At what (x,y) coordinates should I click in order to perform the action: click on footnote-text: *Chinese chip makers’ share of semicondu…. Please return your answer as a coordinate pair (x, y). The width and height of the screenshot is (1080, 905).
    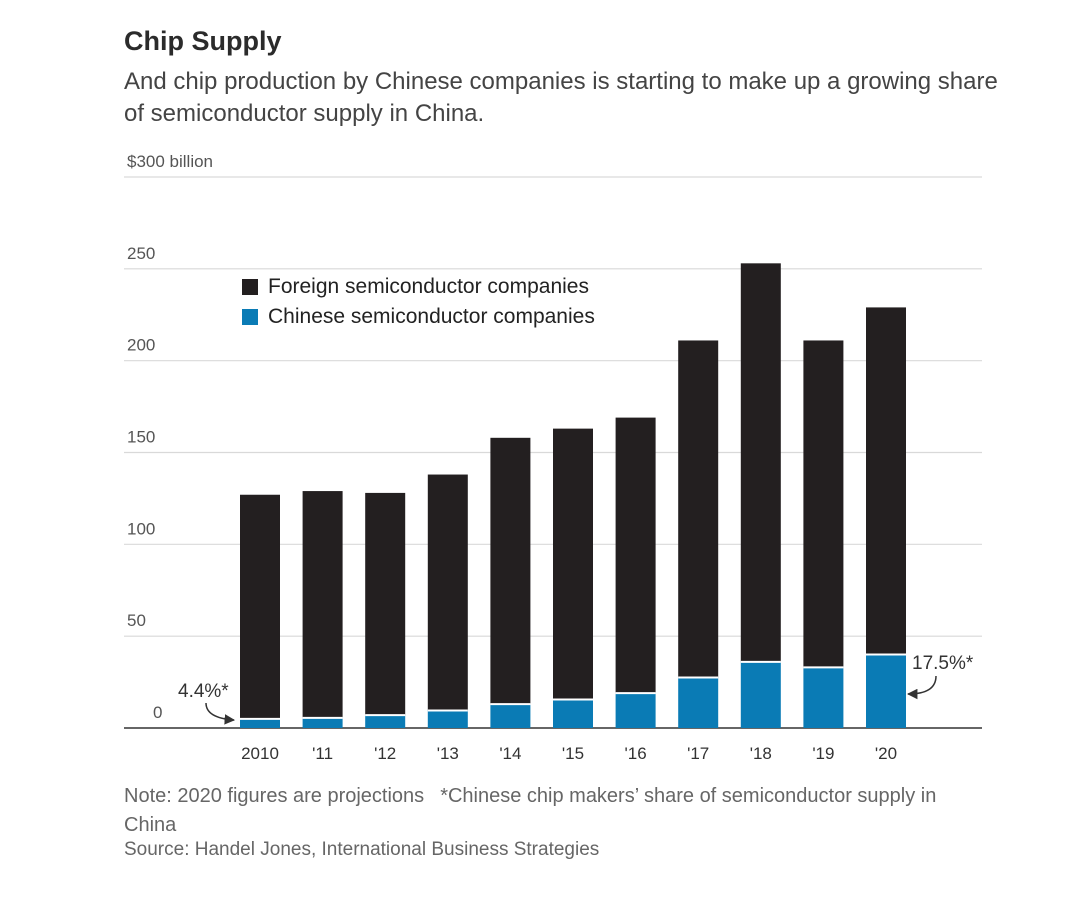
    Looking at the image, I should click on (530, 810).